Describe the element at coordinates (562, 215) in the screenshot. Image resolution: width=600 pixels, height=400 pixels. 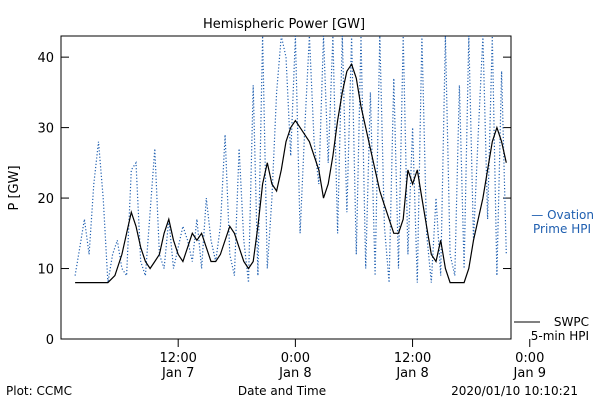
I see `legend-ovation-line1: — Ovation` at that location.